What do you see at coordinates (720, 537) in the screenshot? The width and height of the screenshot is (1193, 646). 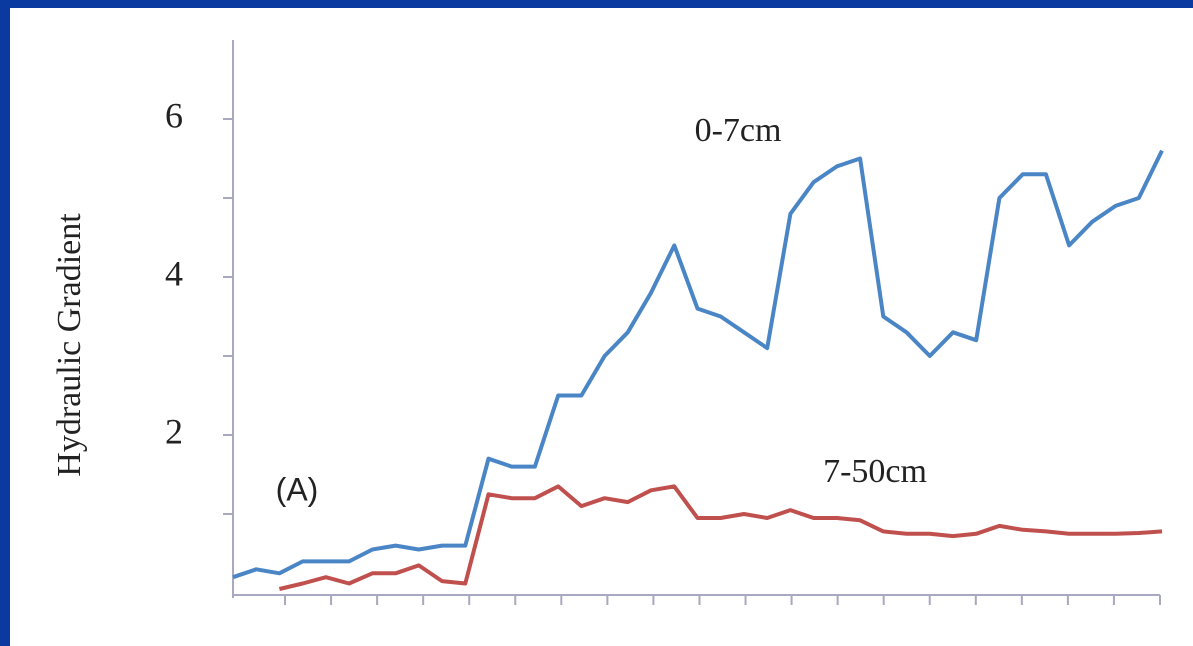 I see `line-series` at bounding box center [720, 537].